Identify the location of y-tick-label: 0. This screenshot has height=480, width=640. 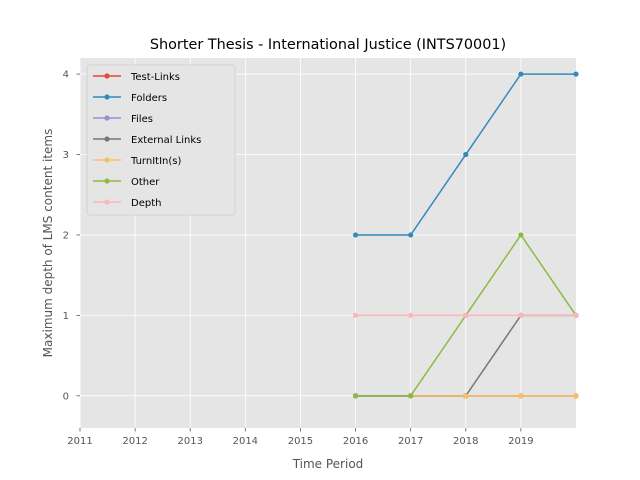
(66, 396).